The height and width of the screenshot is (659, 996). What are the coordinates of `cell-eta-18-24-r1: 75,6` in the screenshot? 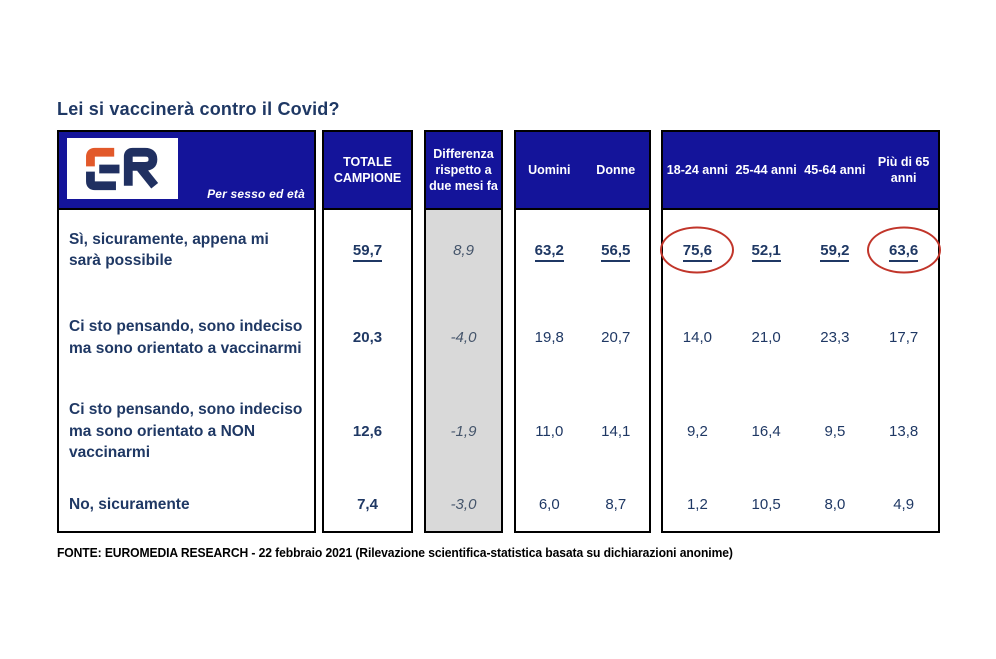 It's located at (697, 250).